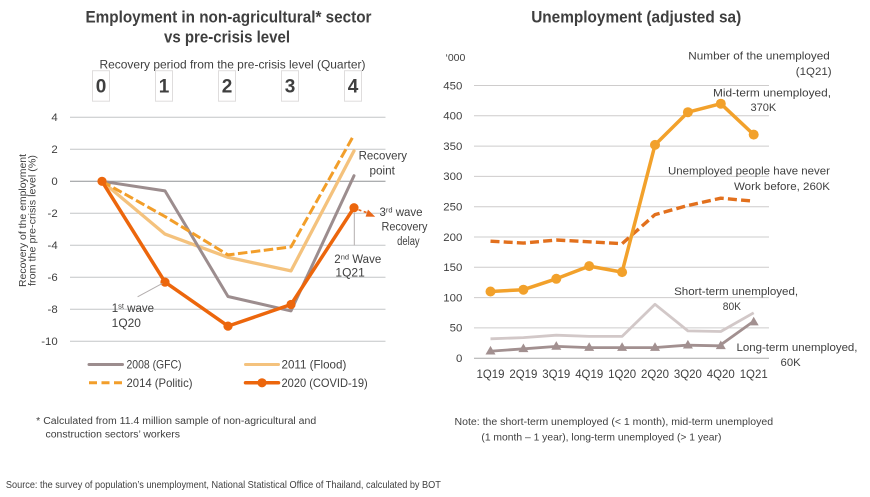 The width and height of the screenshot is (870, 497). Describe the element at coordinates (227, 37) in the screenshot. I see `svg-text: vs pre-crisis level` at that location.